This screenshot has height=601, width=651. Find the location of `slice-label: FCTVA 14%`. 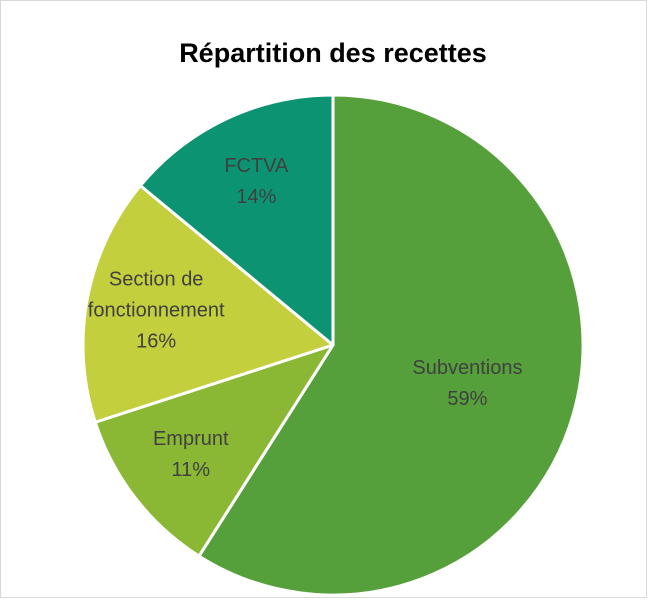

slice-label: FCTVA 14% is located at coordinates (256, 182).